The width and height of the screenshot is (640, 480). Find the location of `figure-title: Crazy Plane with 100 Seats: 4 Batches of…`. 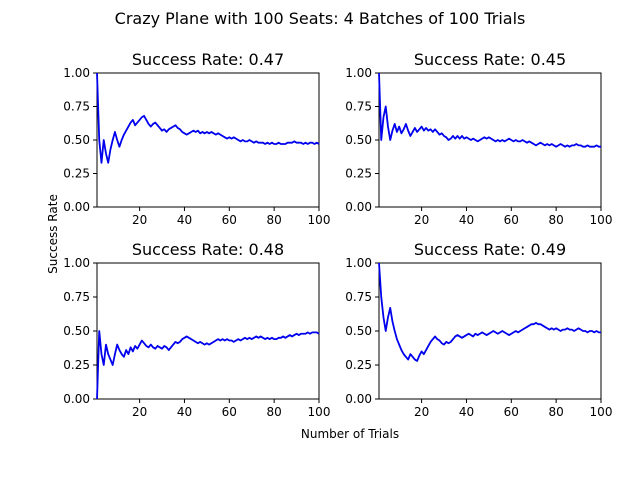

figure-title: Crazy Plane with 100 Seats: 4 Batches of… is located at coordinates (320, 18).